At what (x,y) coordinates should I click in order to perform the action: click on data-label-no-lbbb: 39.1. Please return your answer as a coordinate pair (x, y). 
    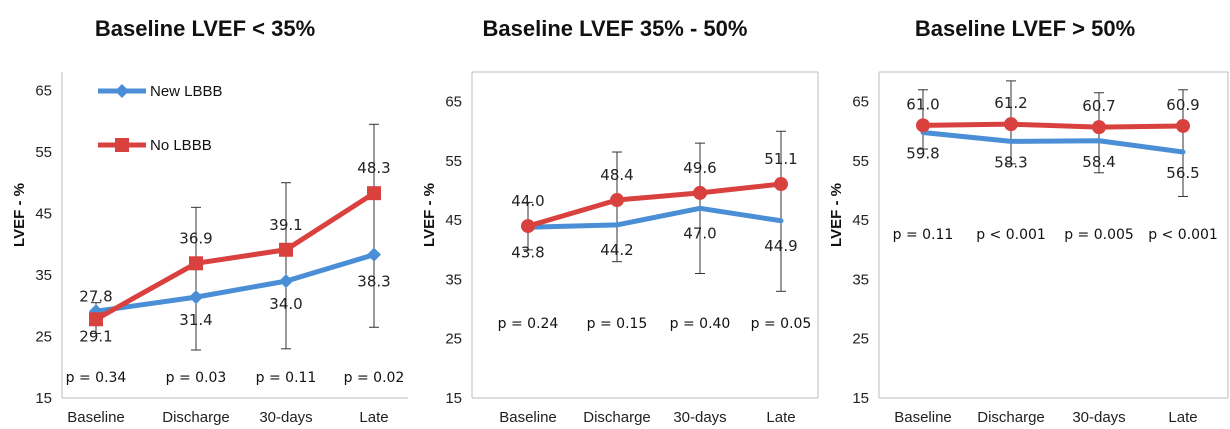
    Looking at the image, I should click on (285, 225).